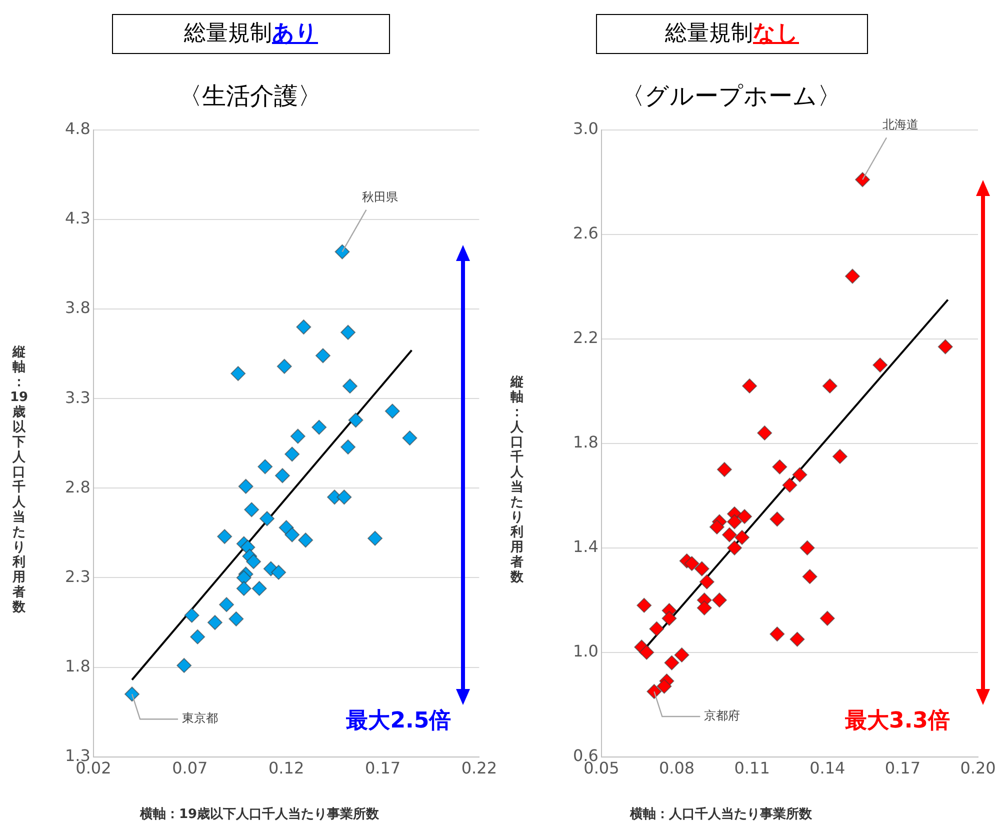 The height and width of the screenshot is (825, 999). What do you see at coordinates (676, 768) in the screenshot?
I see `x-tick-label: 0.08` at bounding box center [676, 768].